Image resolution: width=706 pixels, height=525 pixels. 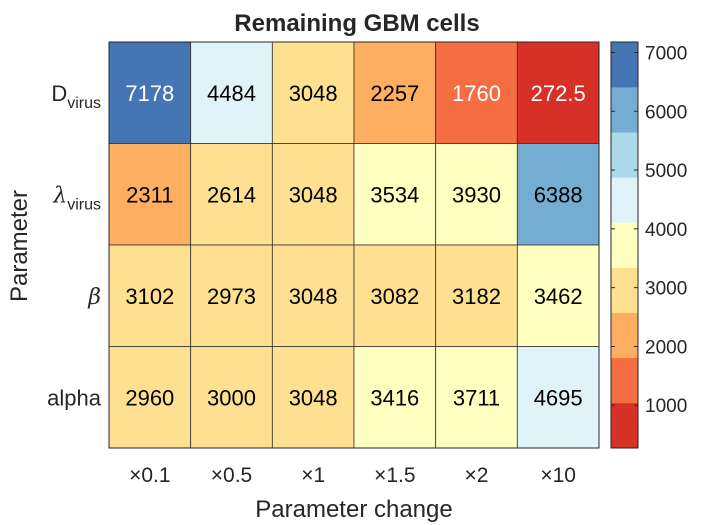 I want to click on cell-value-label: 3102, so click(x=149, y=296).